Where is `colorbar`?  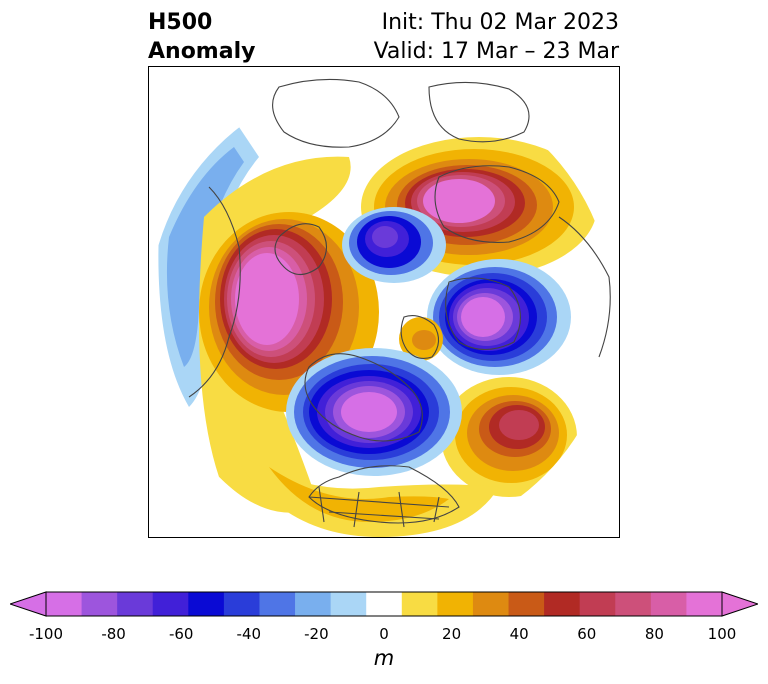 colorbar is located at coordinates (384, 604).